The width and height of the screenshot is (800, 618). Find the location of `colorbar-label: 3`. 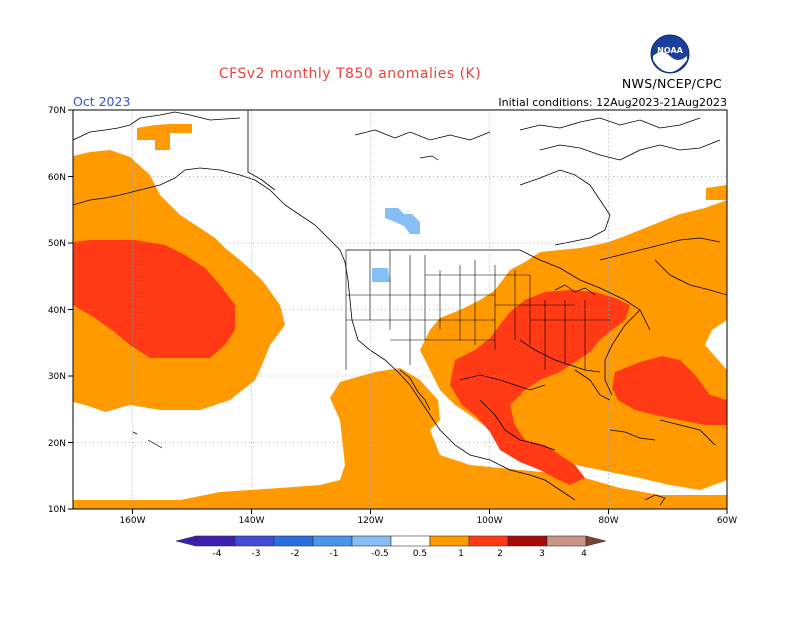

colorbar-label: 3 is located at coordinates (542, 554).